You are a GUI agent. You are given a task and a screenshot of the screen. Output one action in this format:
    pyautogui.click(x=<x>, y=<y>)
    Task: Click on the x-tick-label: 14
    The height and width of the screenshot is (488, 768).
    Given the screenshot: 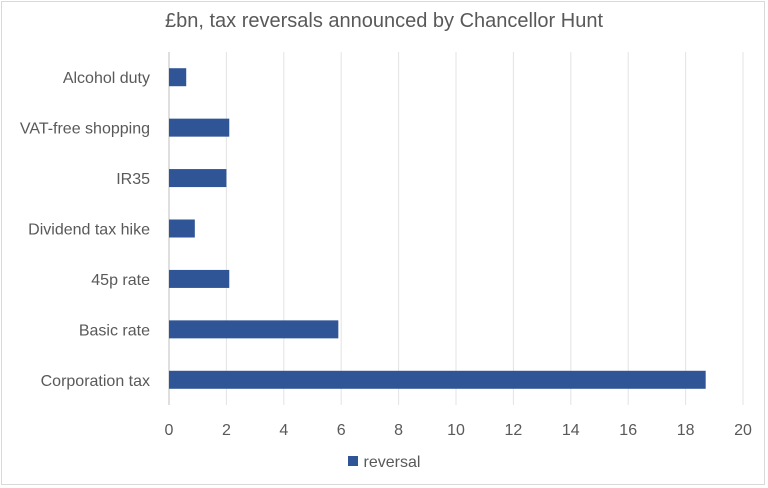 What is the action you would take?
    pyautogui.click(x=571, y=430)
    